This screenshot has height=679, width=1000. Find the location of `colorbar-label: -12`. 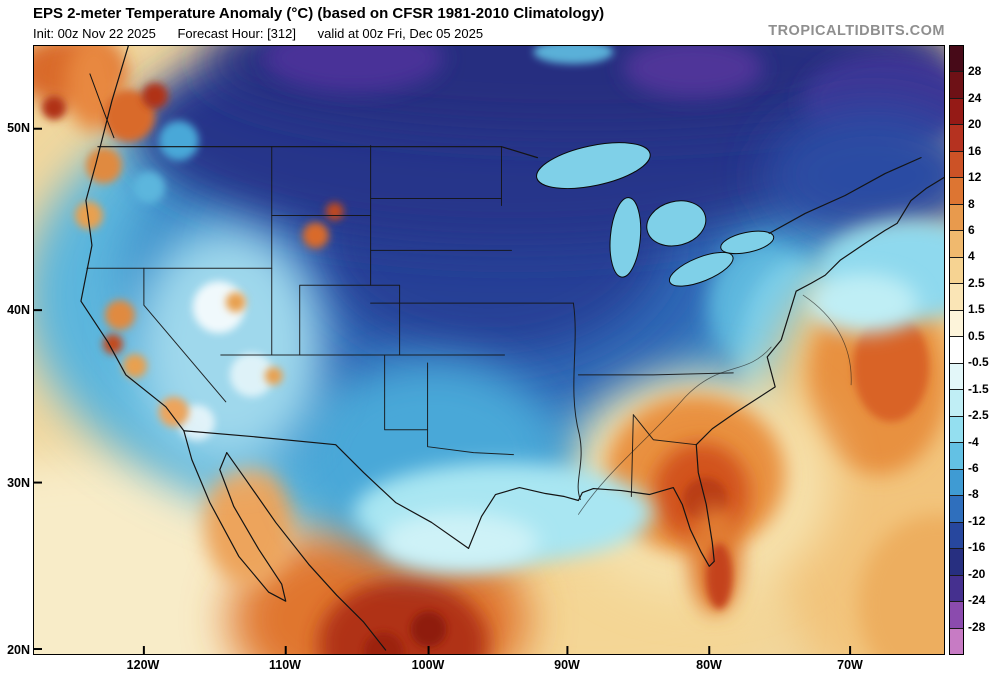

colorbar-label: -12 is located at coordinates (977, 520).